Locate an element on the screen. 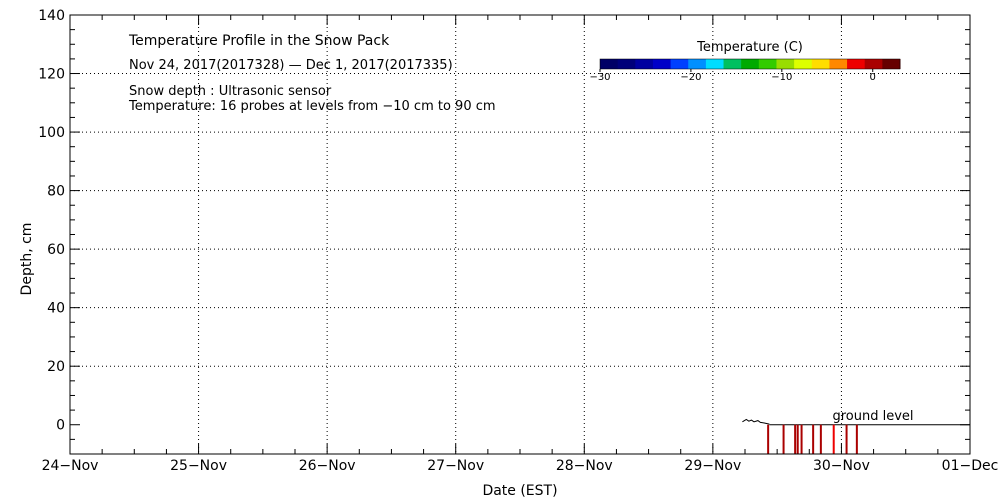 This screenshot has height=500, width=1000. x-tick-label: 28−Nov is located at coordinates (584, 466).